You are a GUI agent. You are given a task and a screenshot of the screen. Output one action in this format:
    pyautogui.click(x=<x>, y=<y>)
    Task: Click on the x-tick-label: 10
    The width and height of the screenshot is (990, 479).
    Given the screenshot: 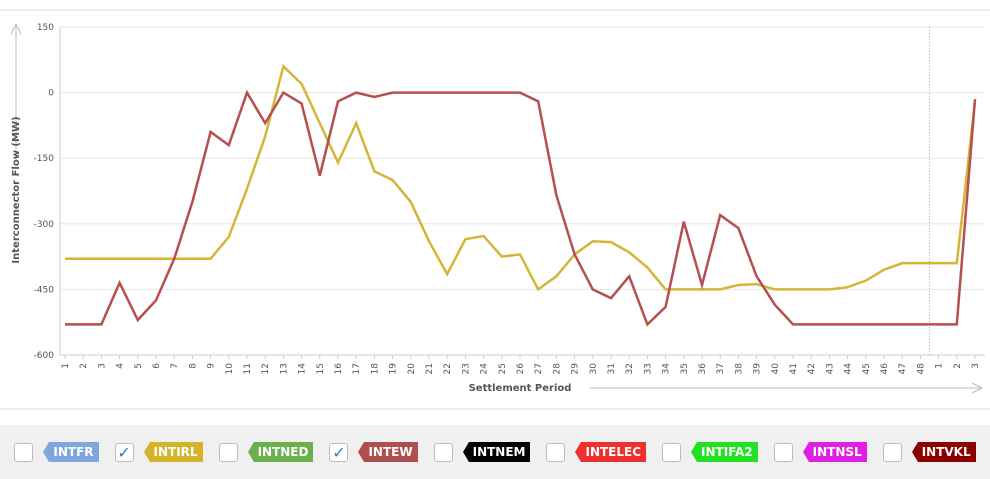 What is the action you would take?
    pyautogui.click(x=230, y=369)
    